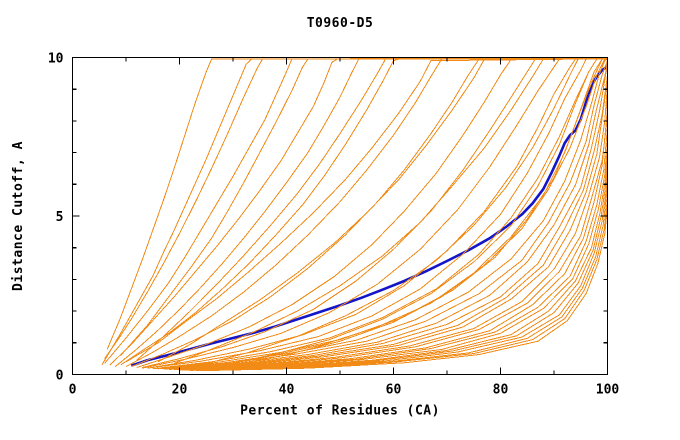  I want to click on x-tick-label: 40, so click(287, 390).